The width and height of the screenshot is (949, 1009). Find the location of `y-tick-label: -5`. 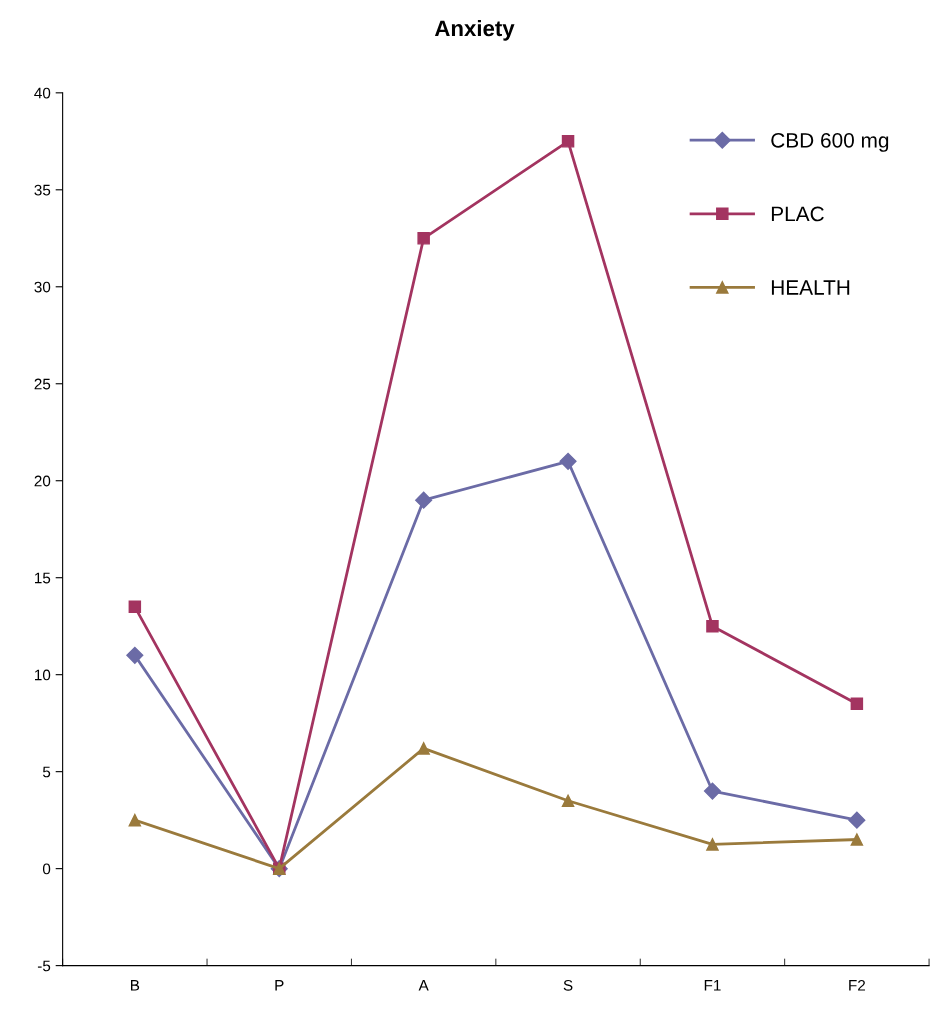

y-tick-label: -5 is located at coordinates (44, 966).